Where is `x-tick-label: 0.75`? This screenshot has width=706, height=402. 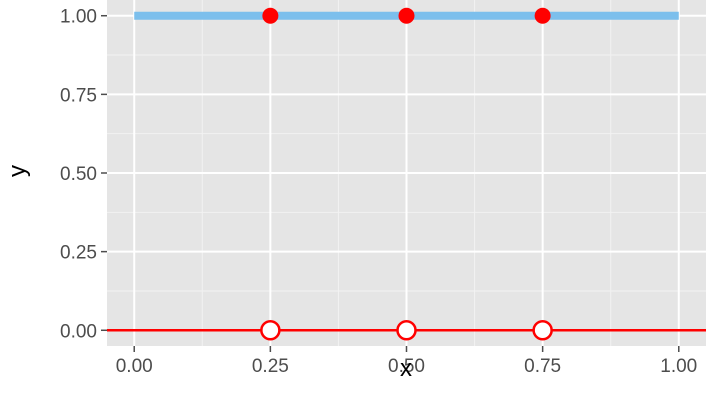 x-tick-label: 0.75 is located at coordinates (542, 366).